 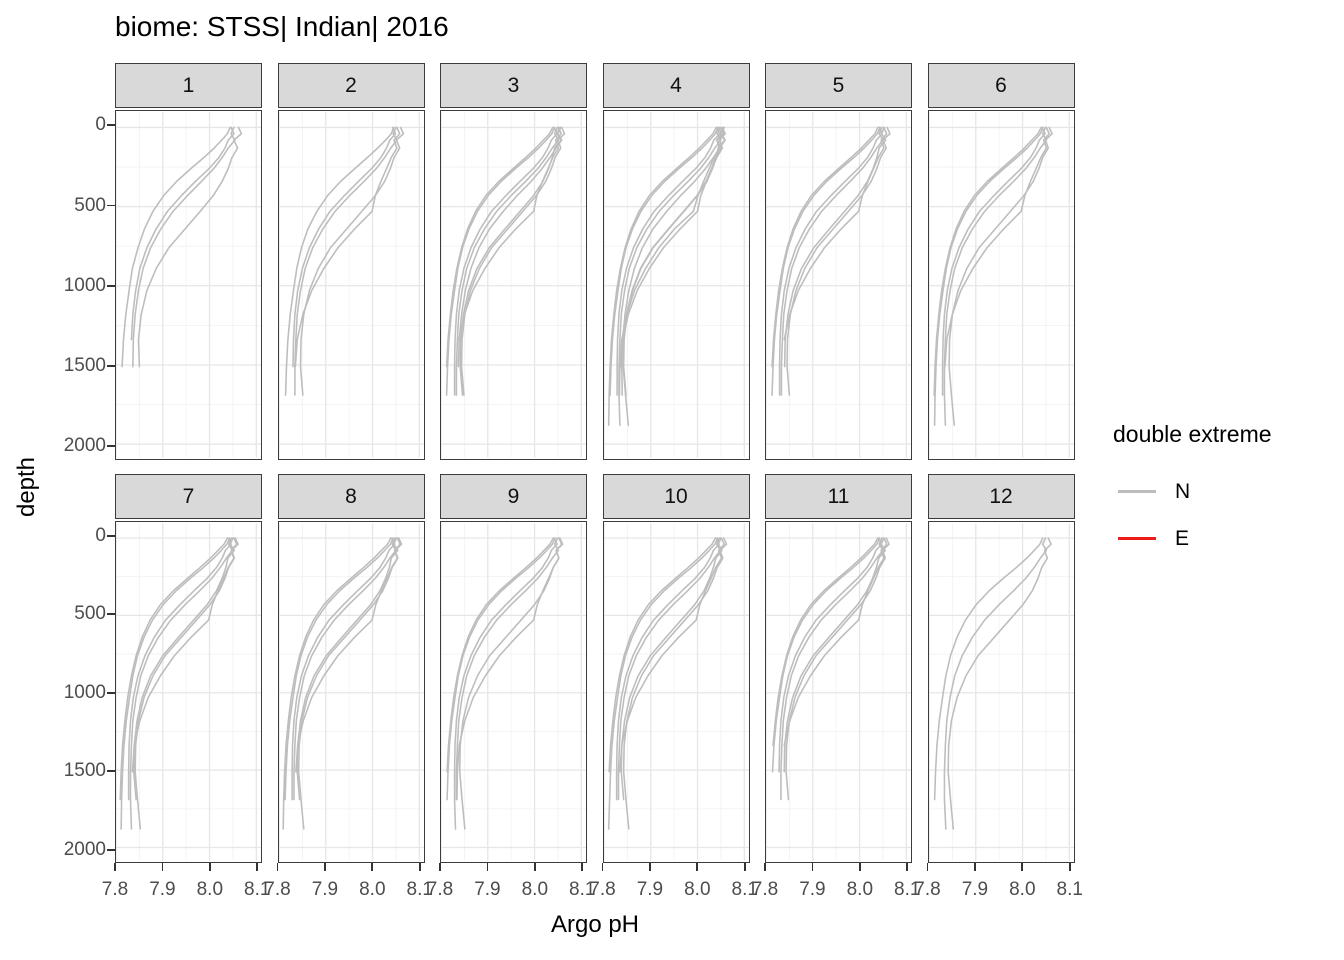 I want to click on facet-strip-label: 12, so click(x=1001, y=496).